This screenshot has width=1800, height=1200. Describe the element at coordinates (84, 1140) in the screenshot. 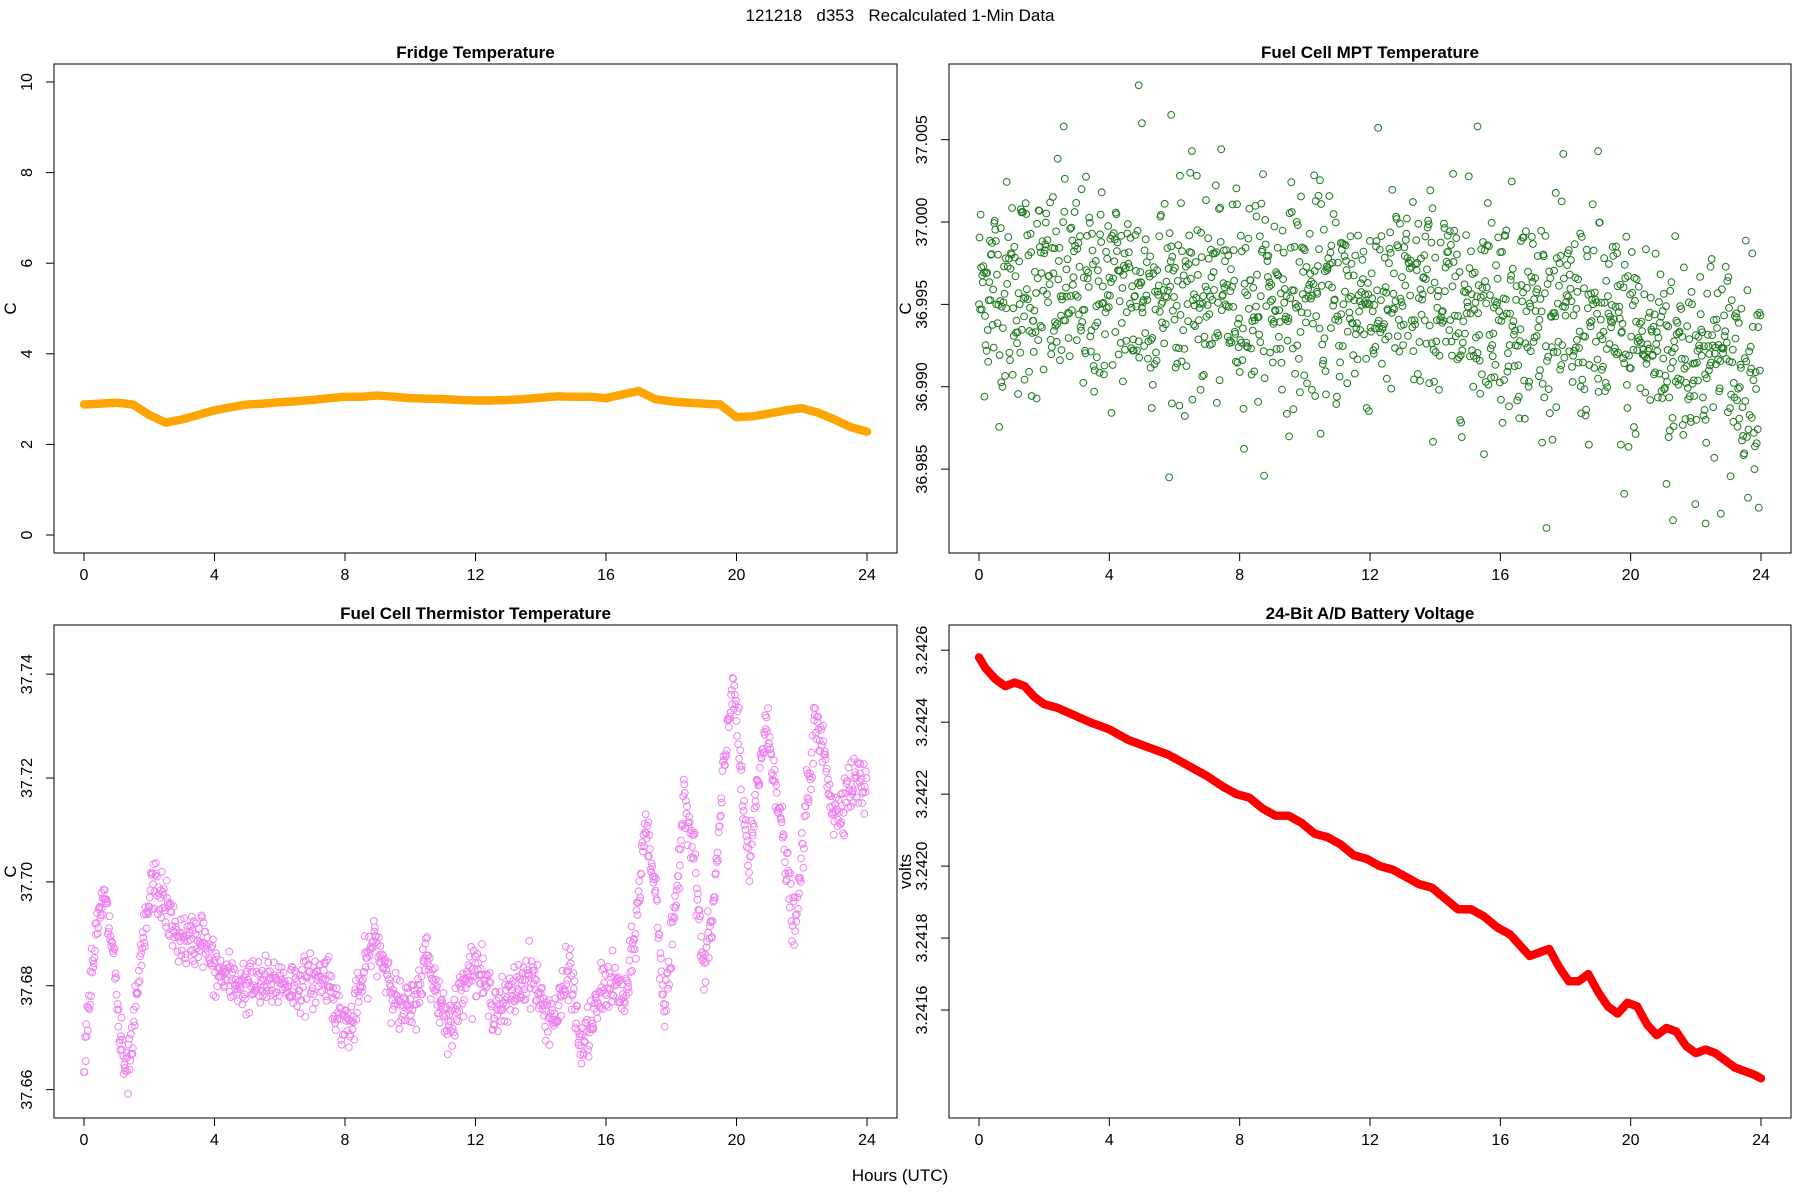

I see `x-tick-label: 0` at that location.